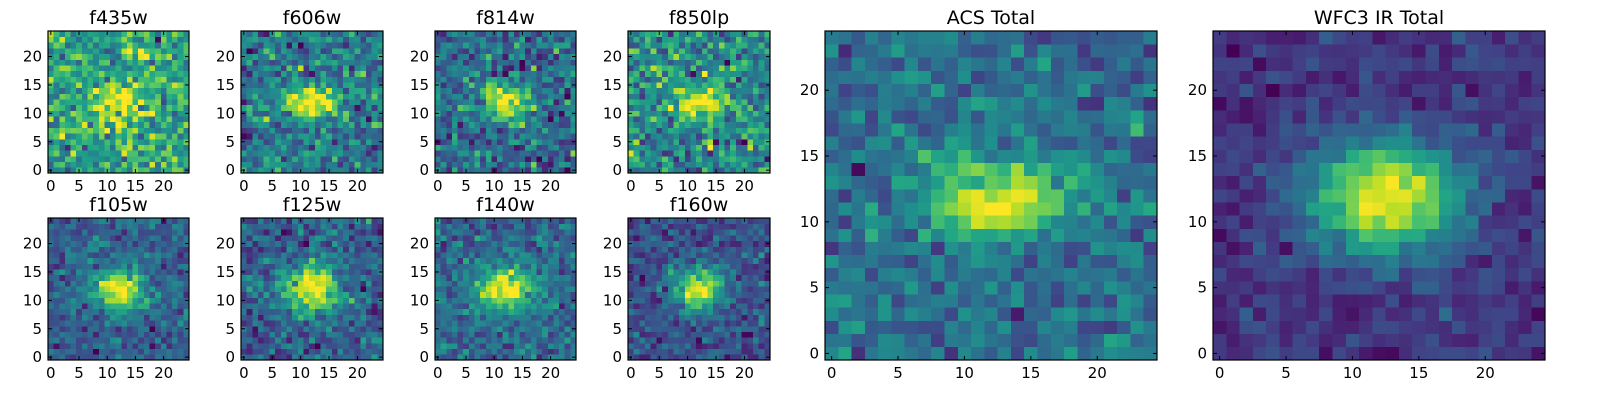 This screenshot has height=404, width=1600. I want to click on y-tick-label: 0, so click(814, 353).